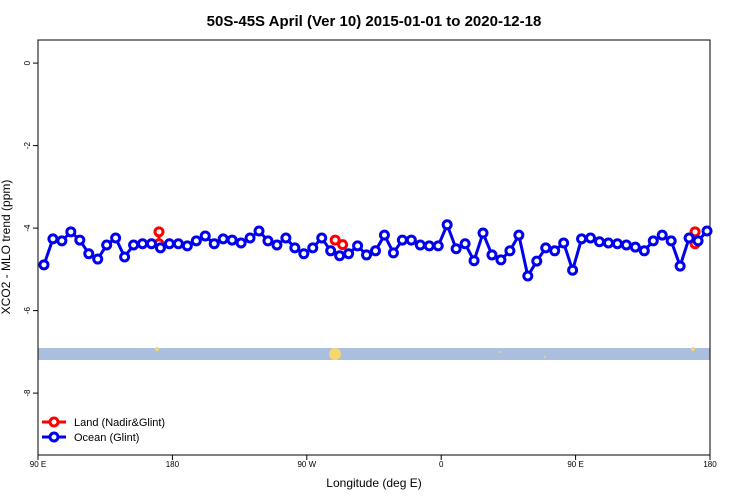 This screenshot has height=500, width=750. What do you see at coordinates (27, 311) in the screenshot?
I see `y-tick-label: -6` at bounding box center [27, 311].